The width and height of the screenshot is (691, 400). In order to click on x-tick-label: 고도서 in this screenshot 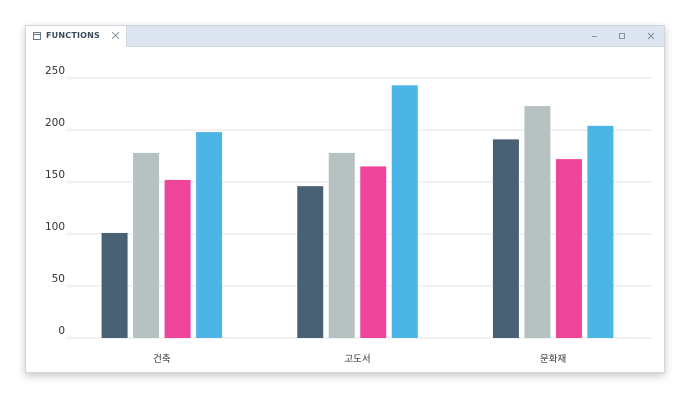, I will do `click(357, 359)`.